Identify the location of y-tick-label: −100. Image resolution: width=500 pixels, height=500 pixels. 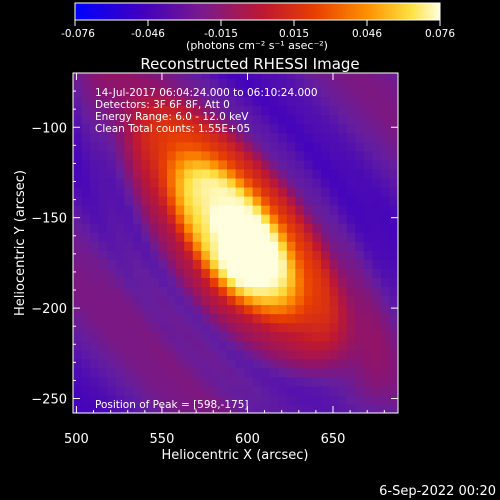
(49, 128).